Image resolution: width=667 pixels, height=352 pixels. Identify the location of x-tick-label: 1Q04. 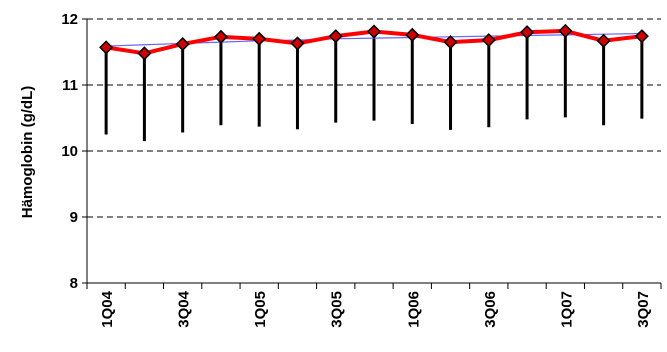
(107, 308).